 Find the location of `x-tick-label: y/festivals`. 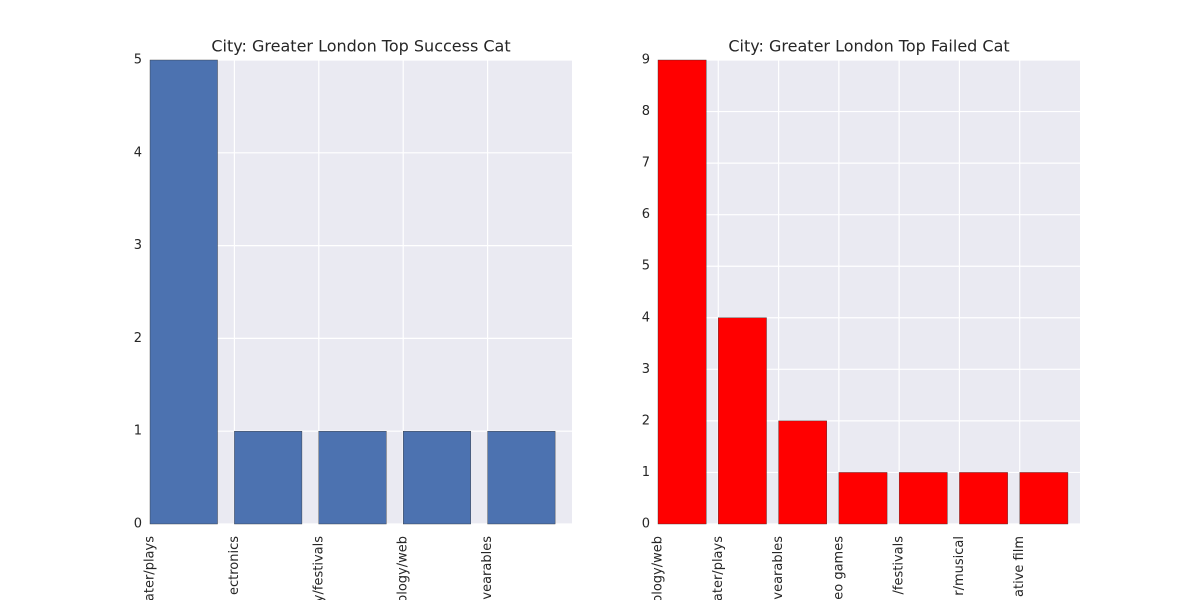

x-tick-label: y/festivals is located at coordinates (318, 568).